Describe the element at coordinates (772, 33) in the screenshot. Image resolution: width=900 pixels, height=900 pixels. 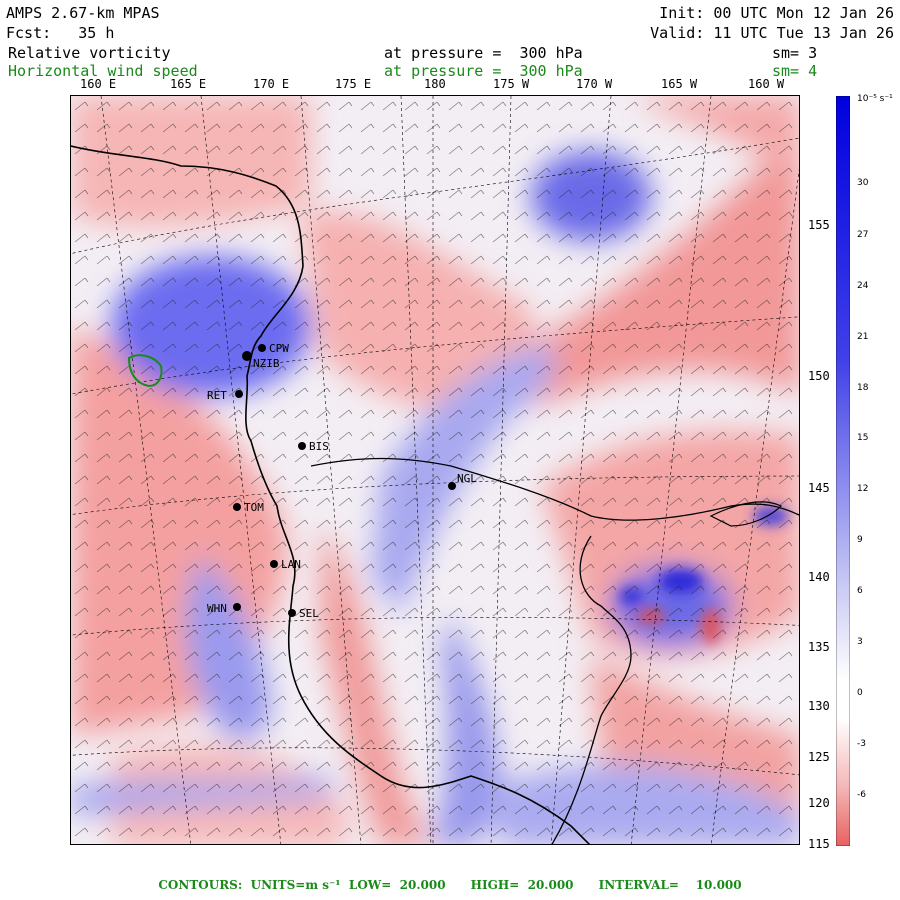
I see `valid-time: Valid: 11 UTC Tue 13 Jan 26` at that location.